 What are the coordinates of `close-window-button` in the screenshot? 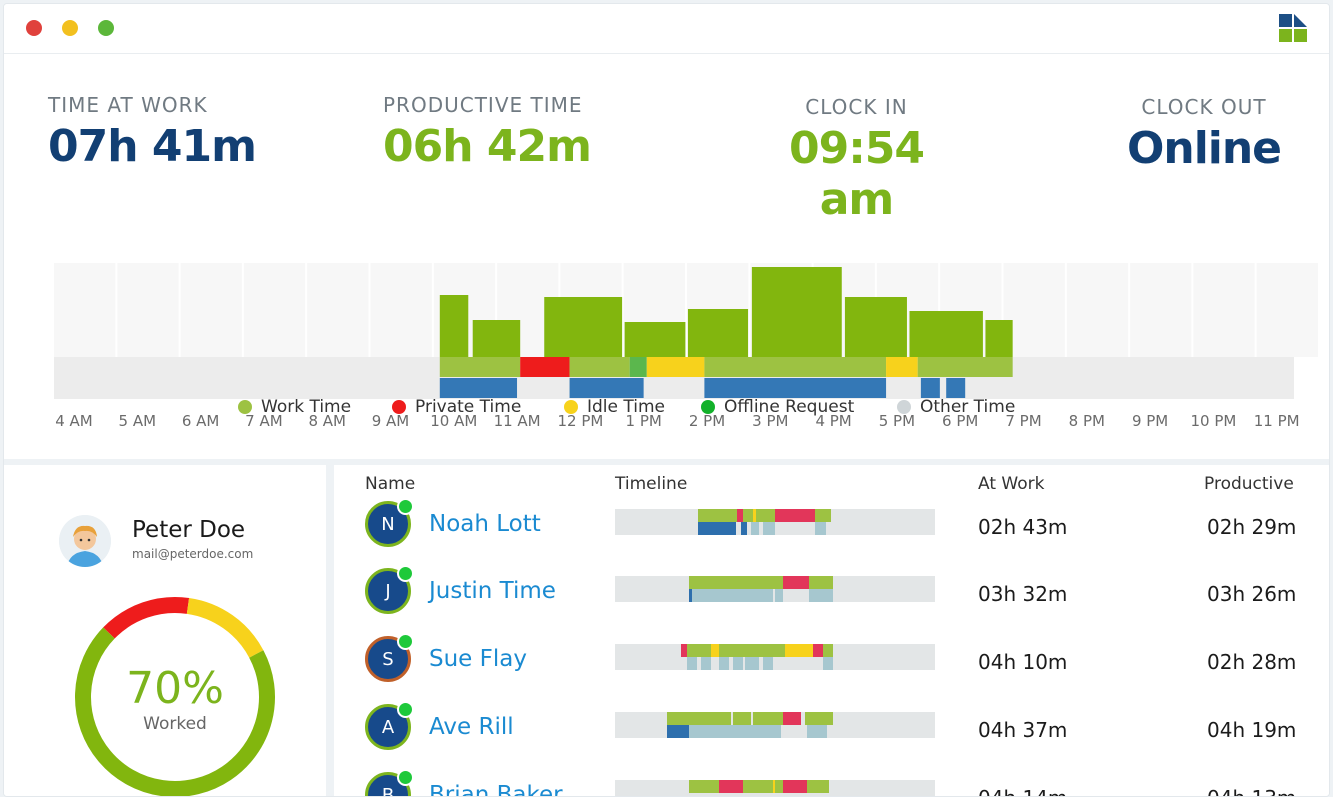 It's located at (34, 28).